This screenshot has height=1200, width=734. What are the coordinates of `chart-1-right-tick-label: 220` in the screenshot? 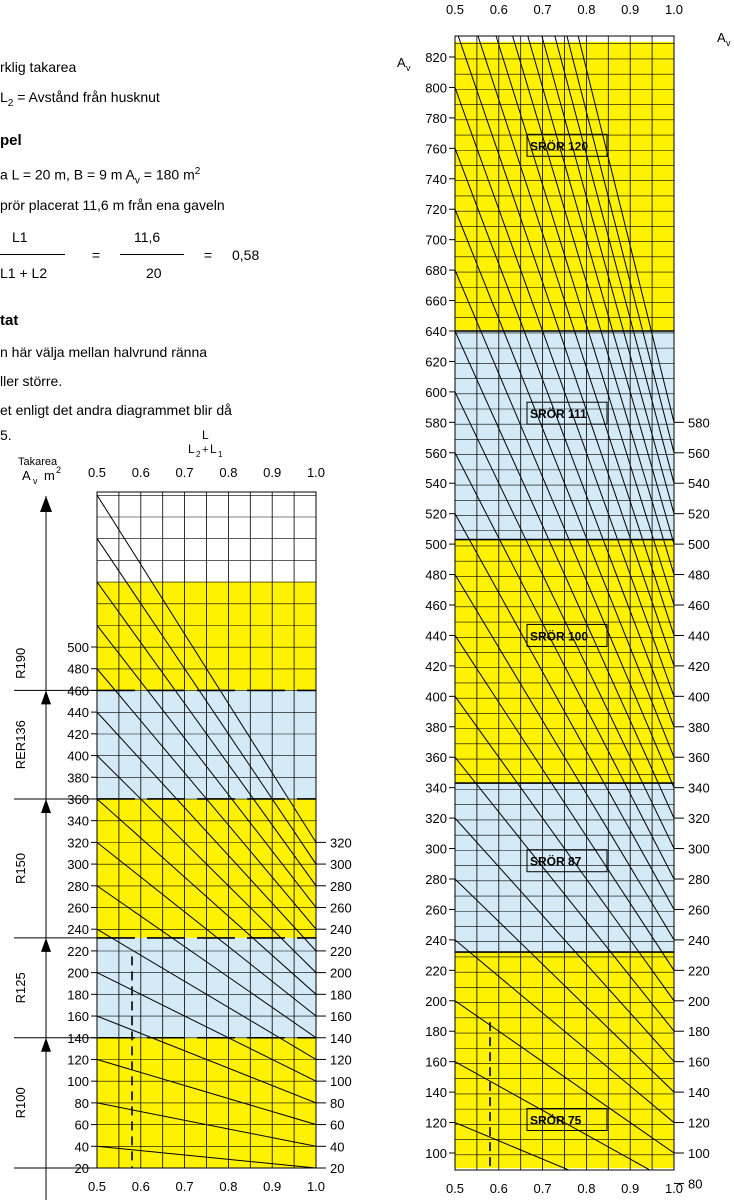 It's located at (341, 951).